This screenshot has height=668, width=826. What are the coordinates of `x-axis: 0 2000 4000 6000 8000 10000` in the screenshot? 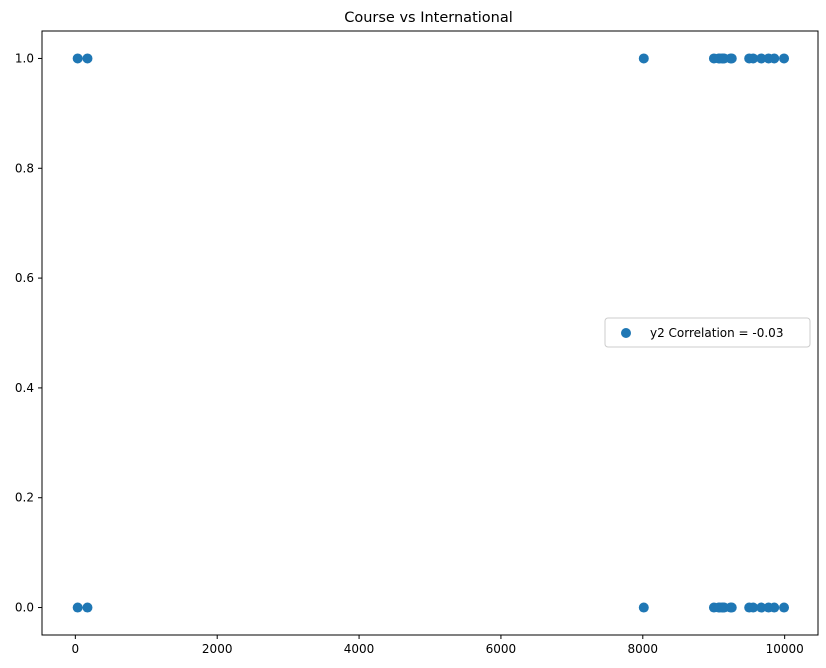 It's located at (438, 645).